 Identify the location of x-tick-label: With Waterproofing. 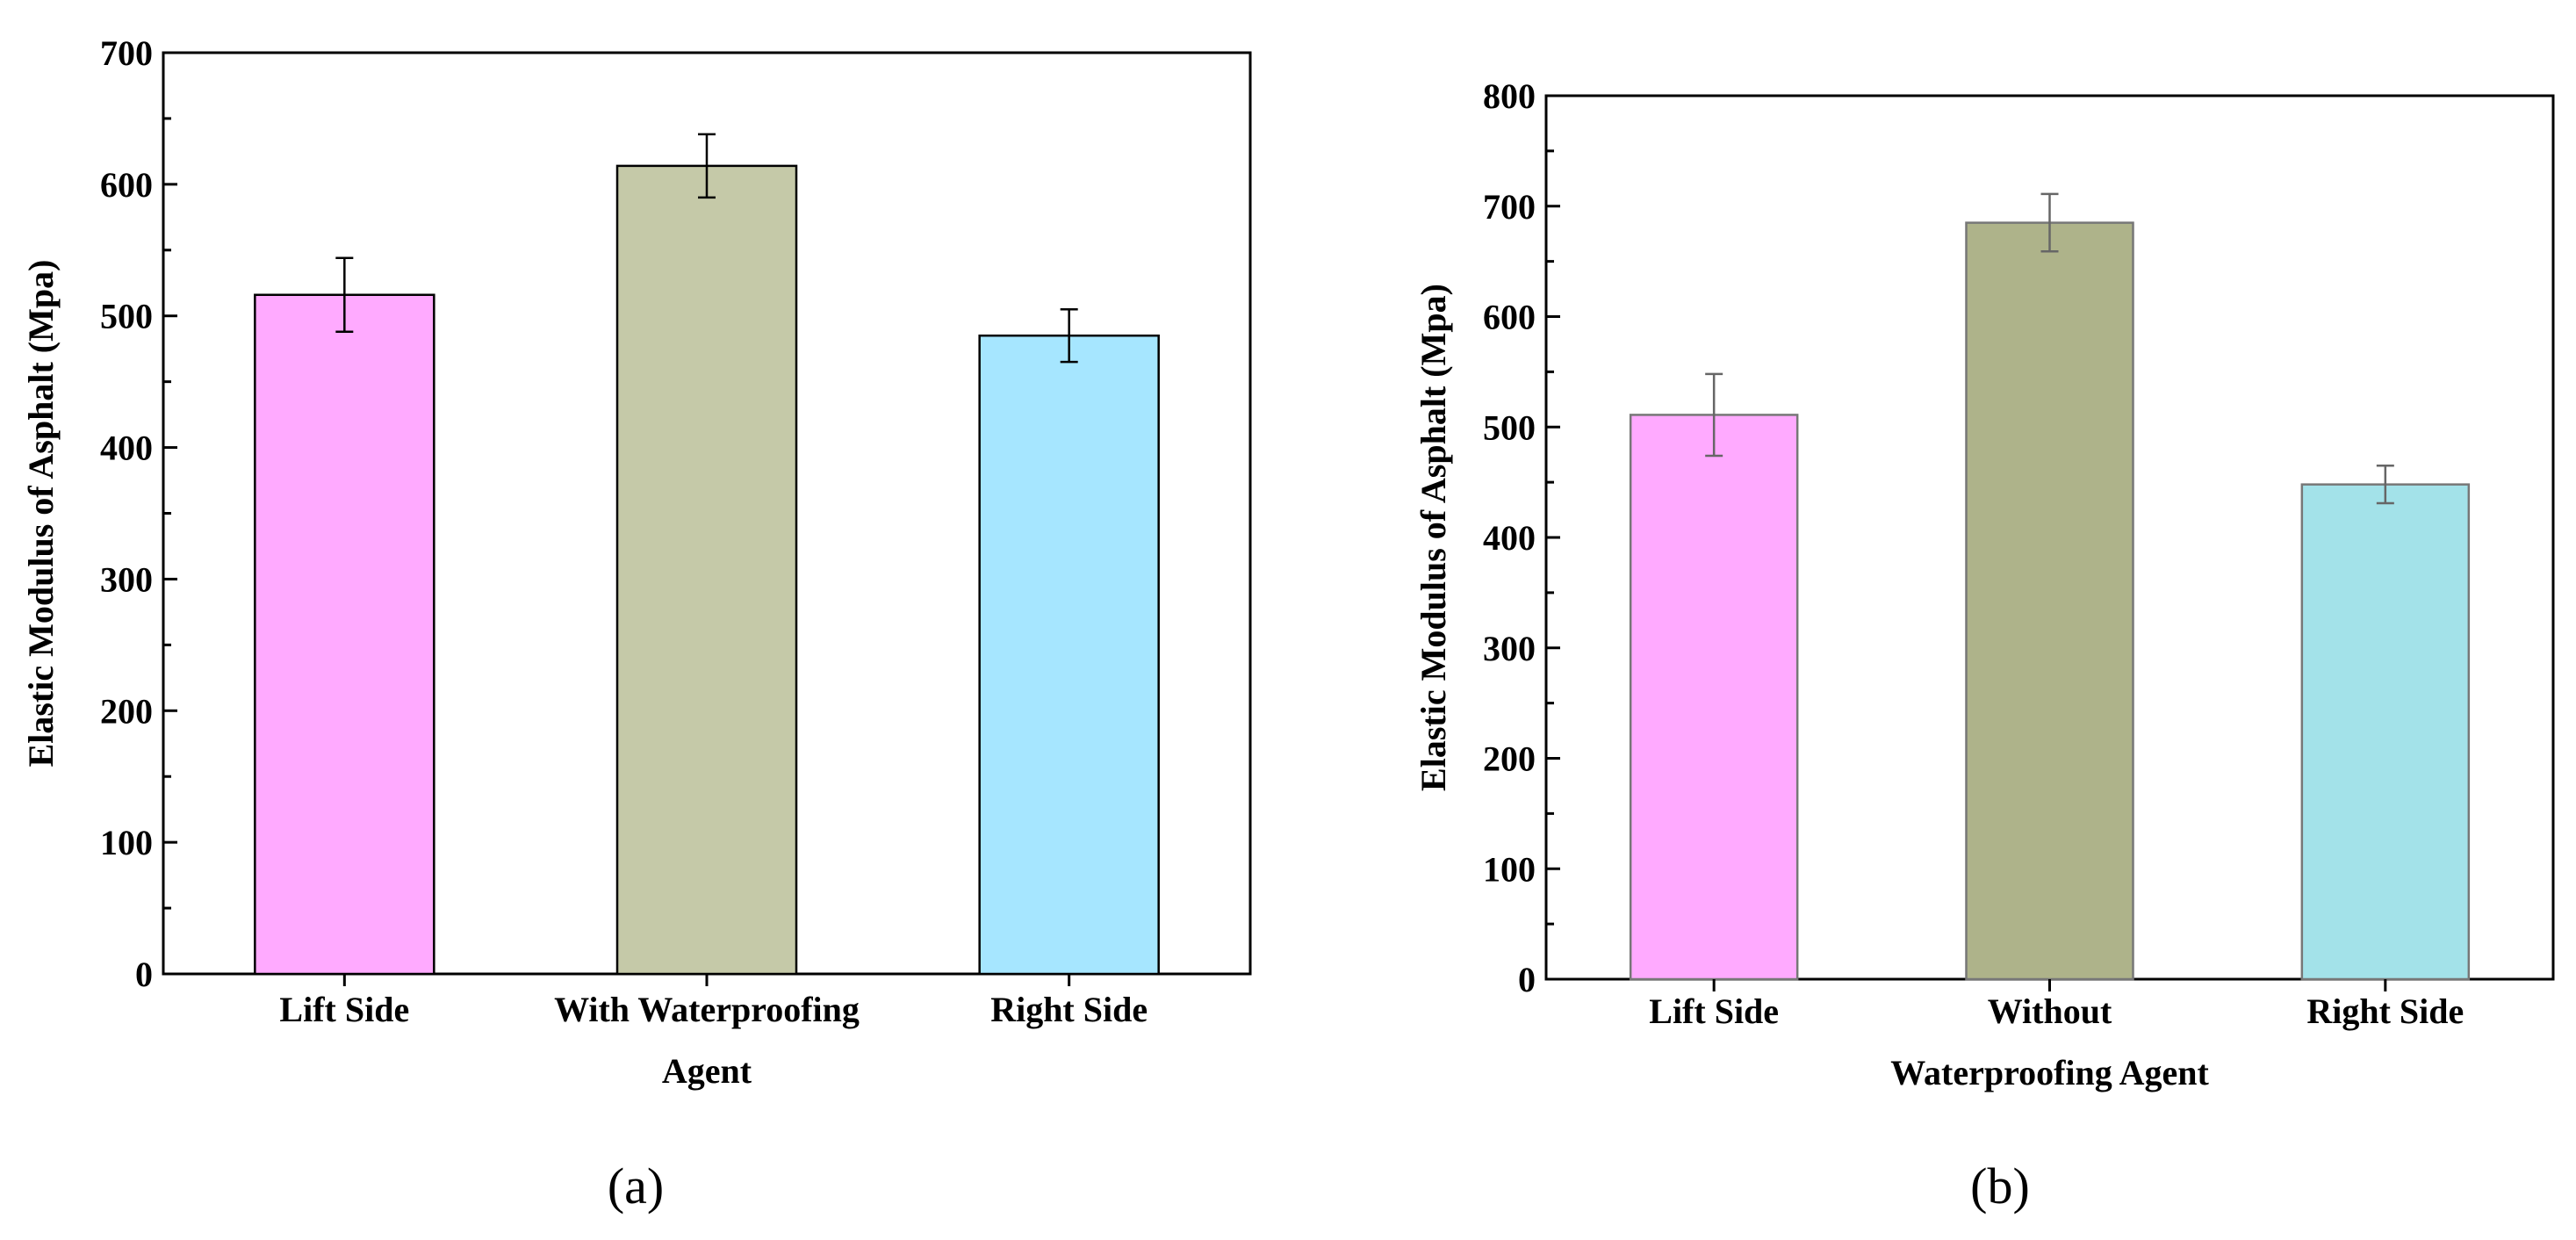
(707, 1009).